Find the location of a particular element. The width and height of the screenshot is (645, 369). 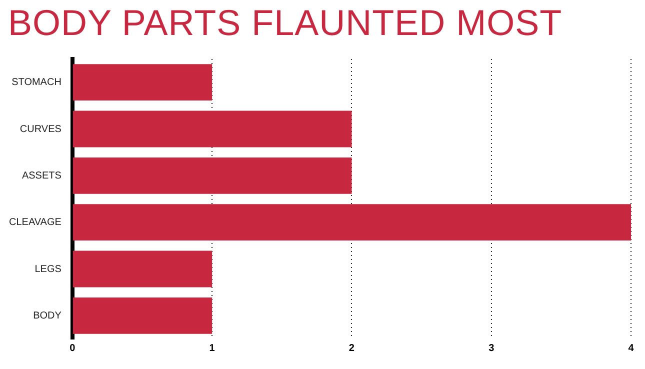

x-tick-label: 1 is located at coordinates (212, 348).